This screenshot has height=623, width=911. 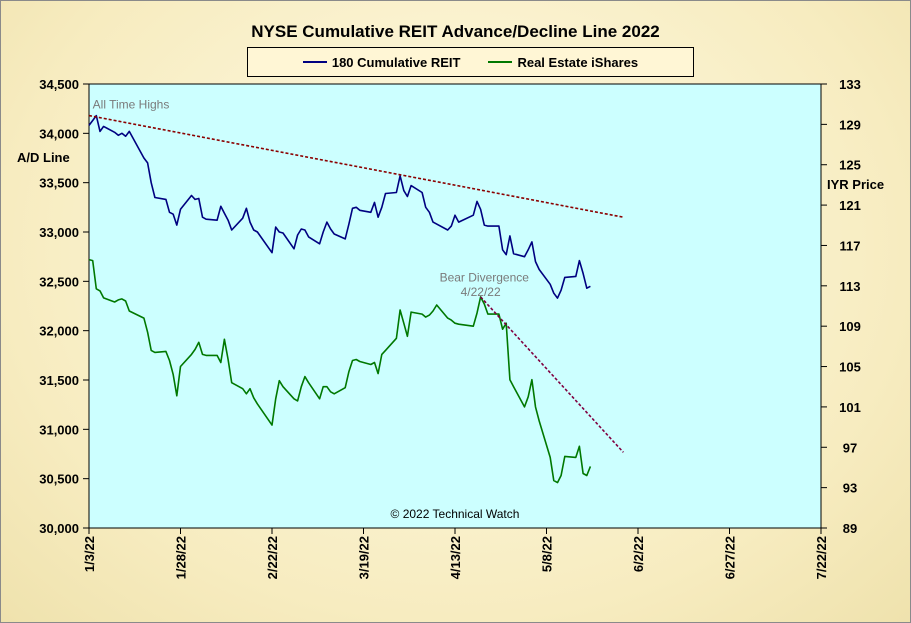 I want to click on y-tick-right-label: 101, so click(x=850, y=407).